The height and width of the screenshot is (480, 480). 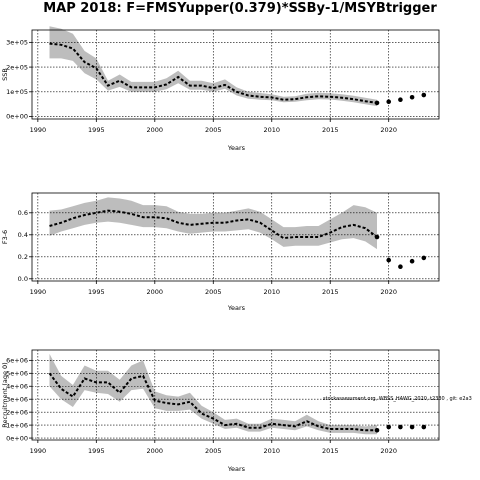 I want to click on f-x-tick-label: 2015, so click(x=330, y=292).